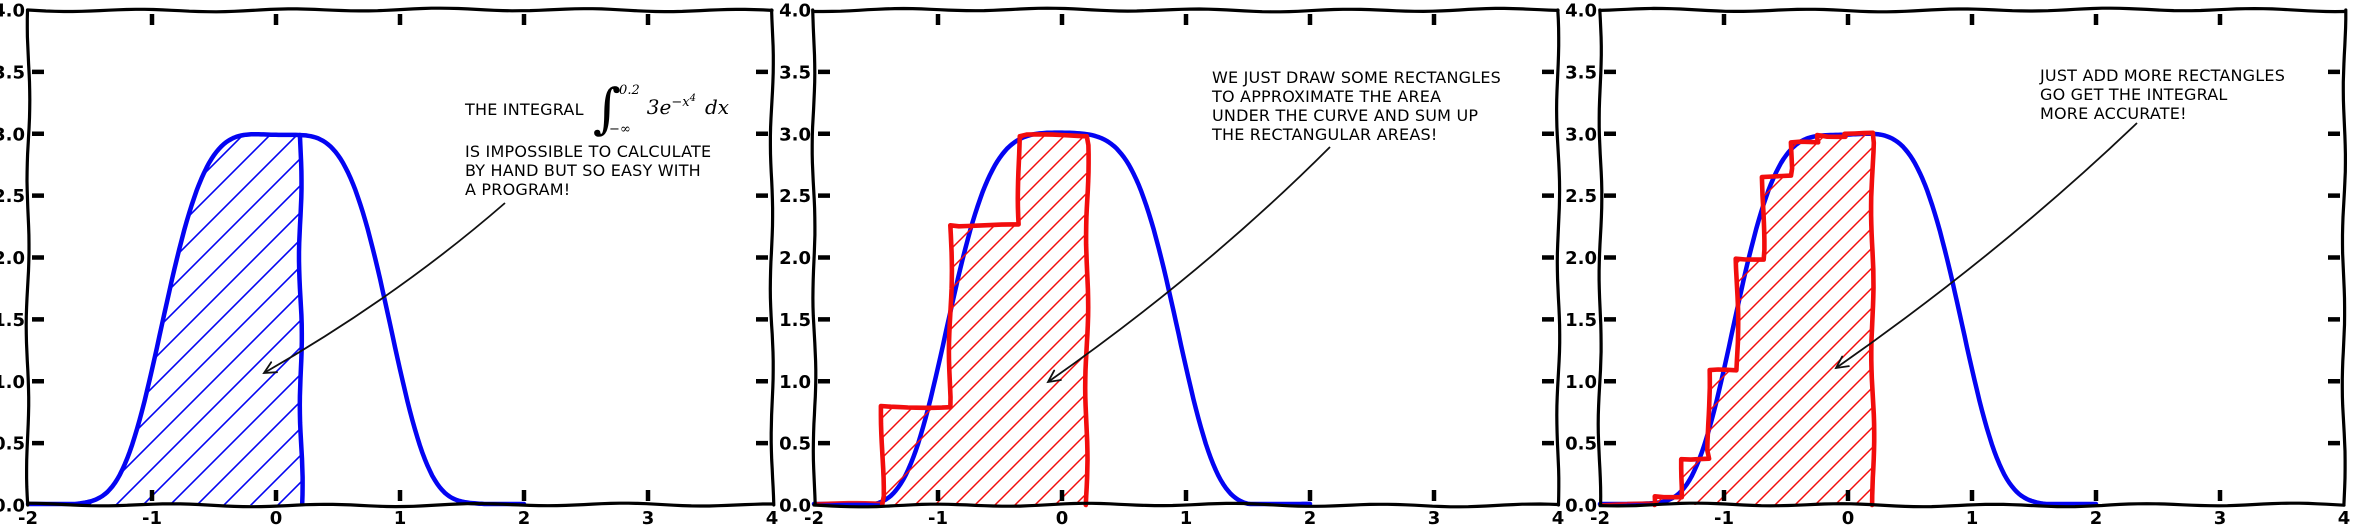 The width and height of the screenshot is (2358, 527). What do you see at coordinates (167, 320) in the screenshot?
I see `integral-area-fill` at bounding box center [167, 320].